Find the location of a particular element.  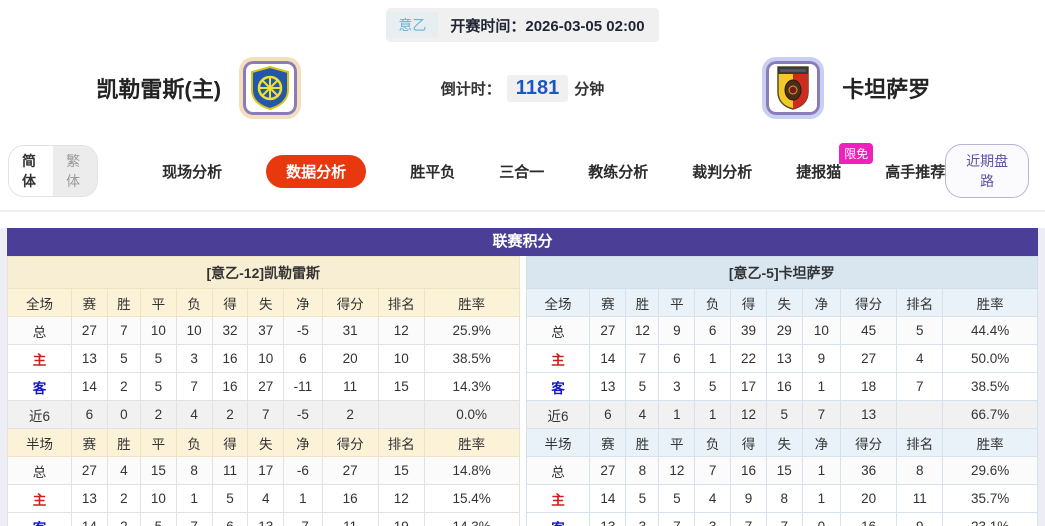

nav-tab: 捷报猫 限免 is located at coordinates (835, 165).